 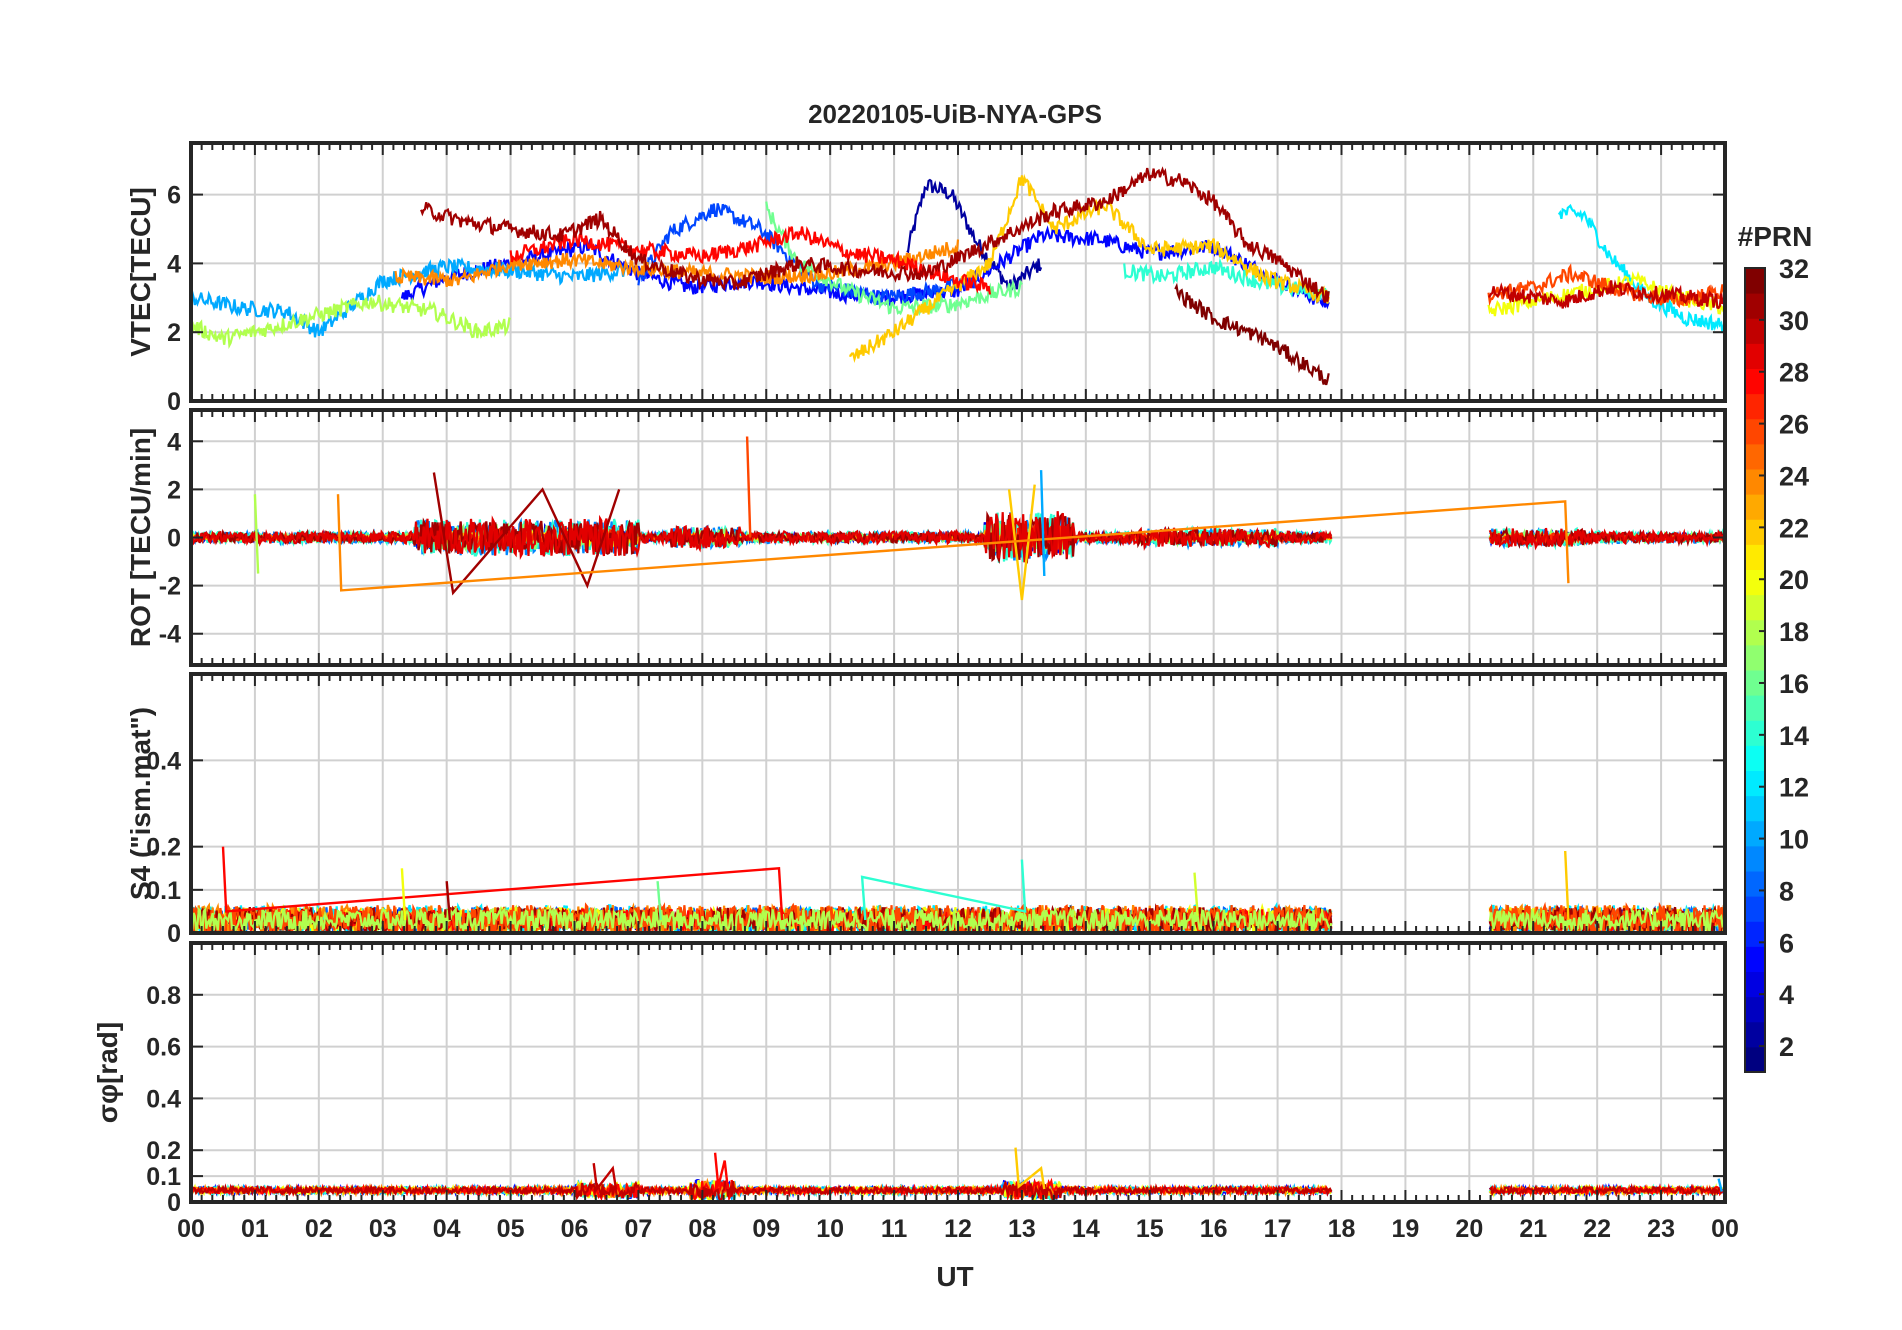 I want to click on figure-title: 20220105-UiB-NYA-GPS, so click(x=955, y=114).